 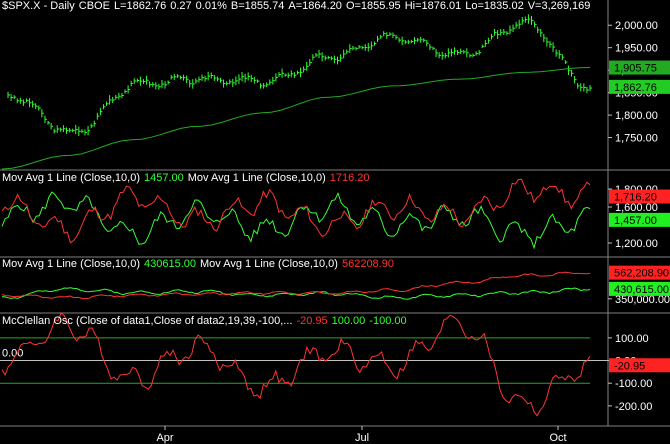 What do you see at coordinates (257, 6) in the screenshot?
I see `price-header-item: B=1855.74` at bounding box center [257, 6].